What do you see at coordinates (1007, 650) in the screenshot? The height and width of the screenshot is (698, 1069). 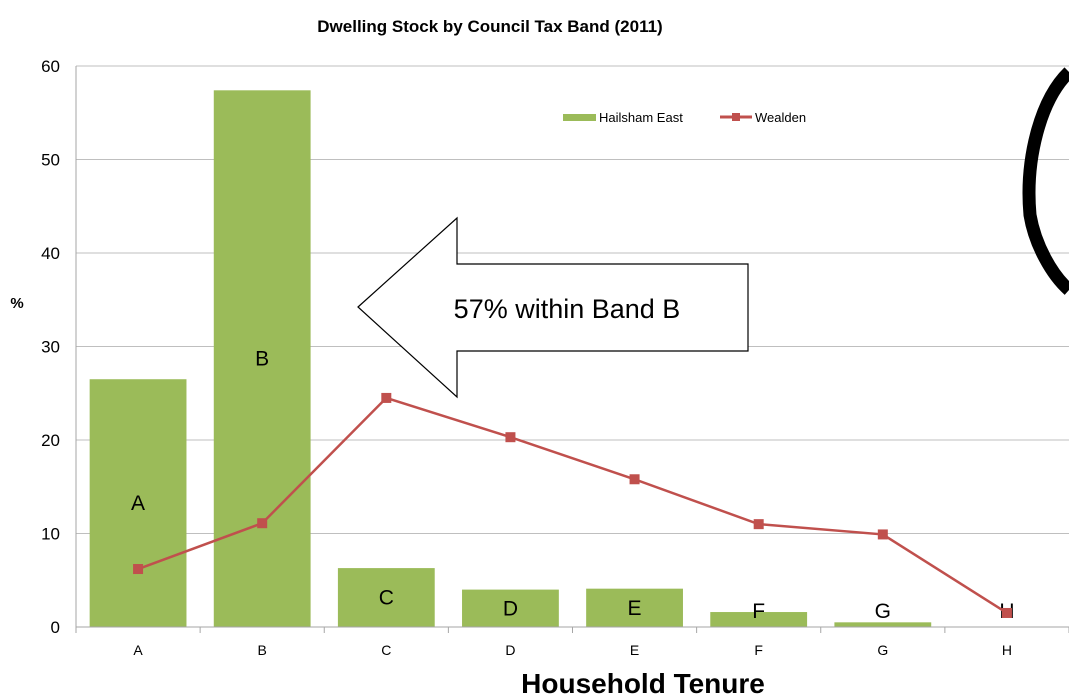 I see `x-tick-label: H` at bounding box center [1007, 650].